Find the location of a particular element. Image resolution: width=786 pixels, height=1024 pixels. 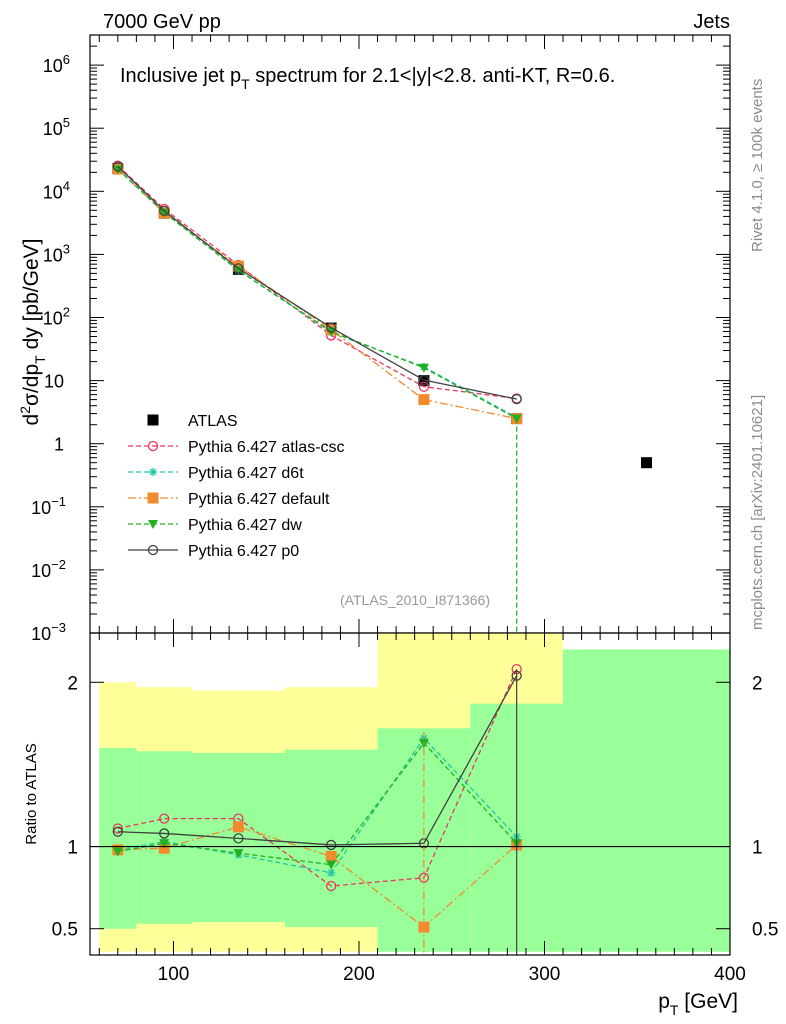

x-axis-label: pT [GeV] is located at coordinates (698, 1004).